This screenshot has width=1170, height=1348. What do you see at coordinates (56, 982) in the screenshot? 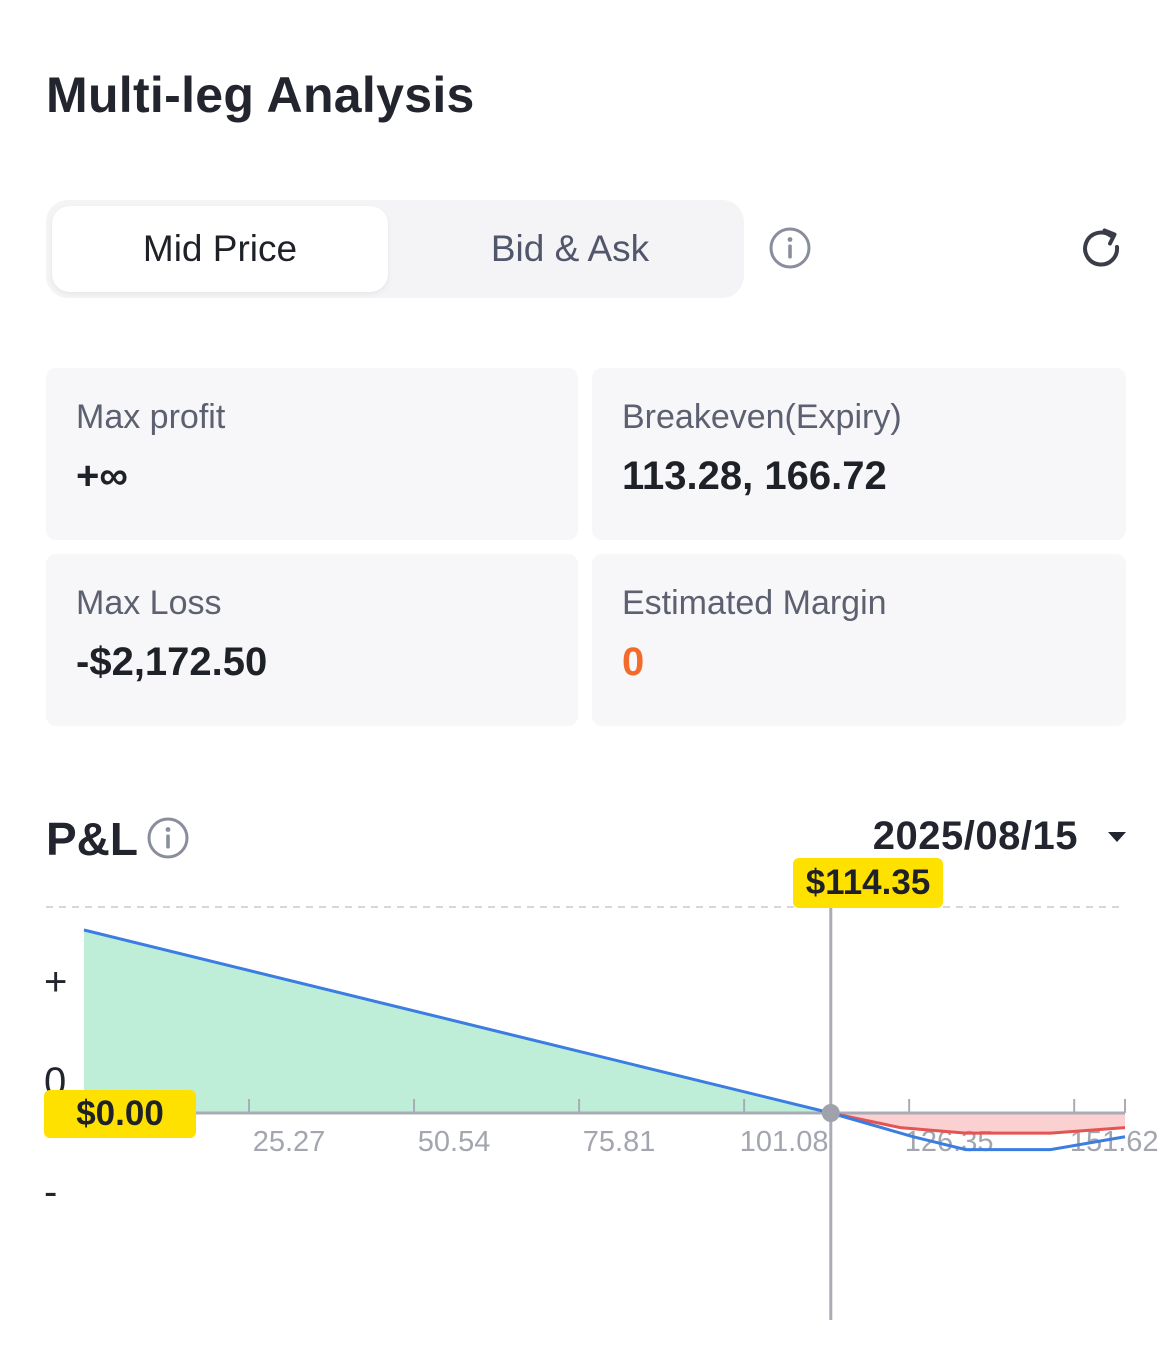
I see `y-label-plus: +` at bounding box center [56, 982].